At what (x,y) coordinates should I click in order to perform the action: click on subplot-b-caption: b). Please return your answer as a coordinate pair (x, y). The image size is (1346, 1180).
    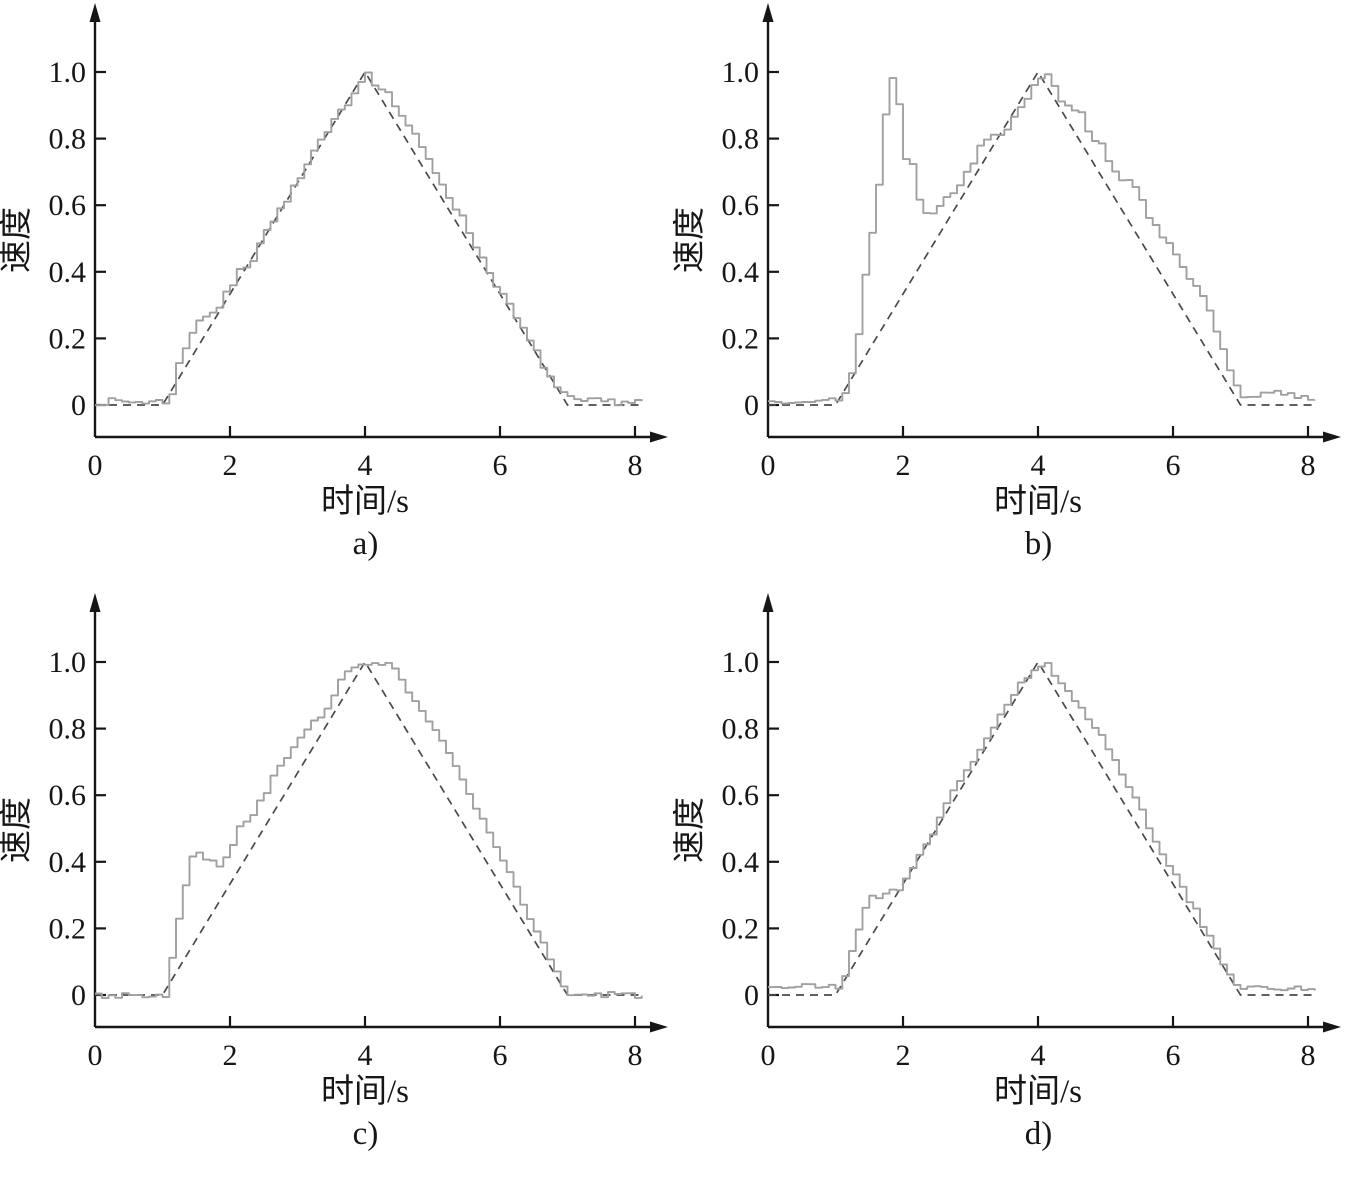
    Looking at the image, I should click on (1038, 544).